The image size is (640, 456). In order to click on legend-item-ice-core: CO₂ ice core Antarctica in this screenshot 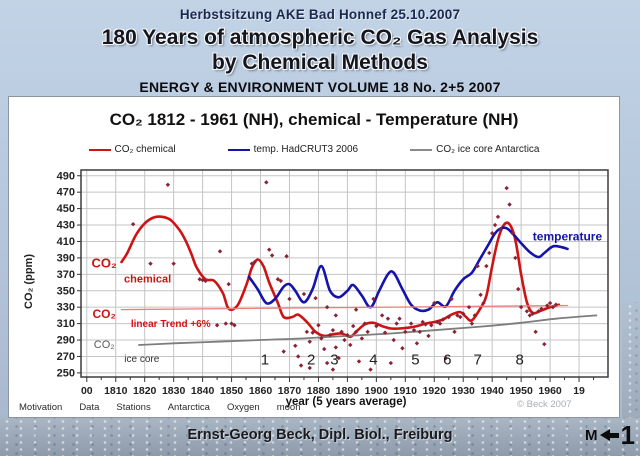, I will do `click(475, 149)`.